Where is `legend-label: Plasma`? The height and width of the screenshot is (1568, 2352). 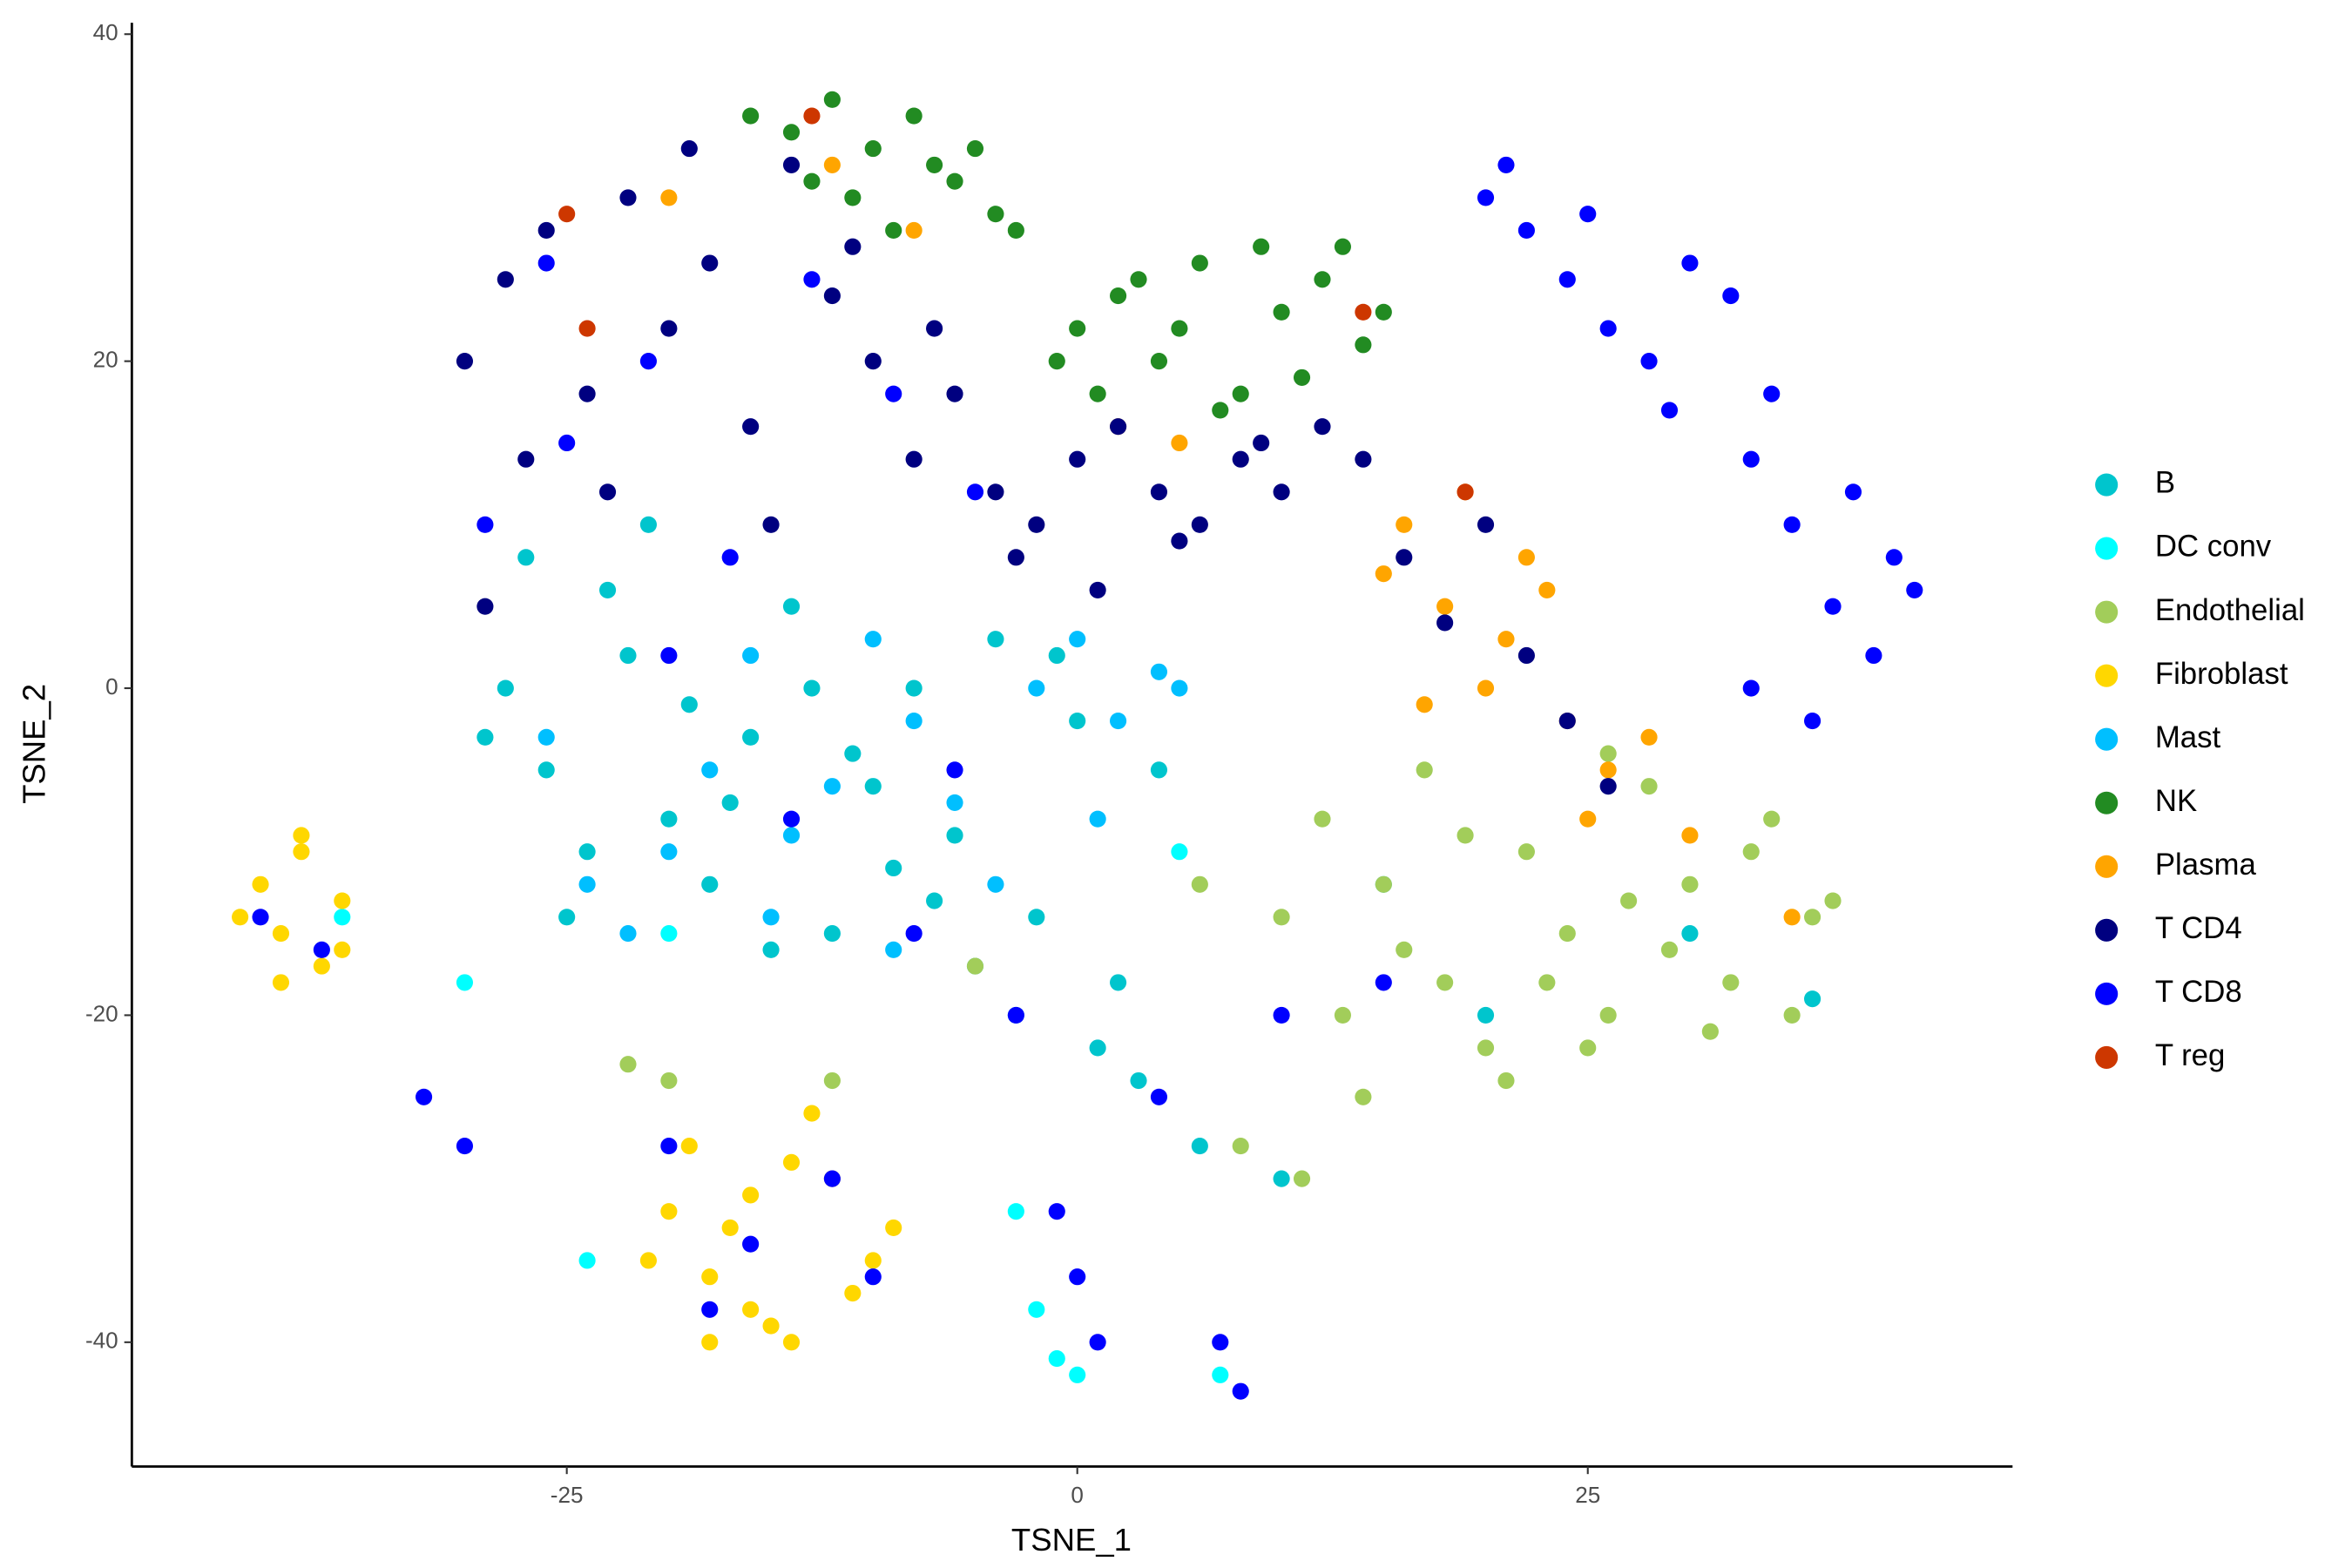 legend-label: Plasma is located at coordinates (2206, 865).